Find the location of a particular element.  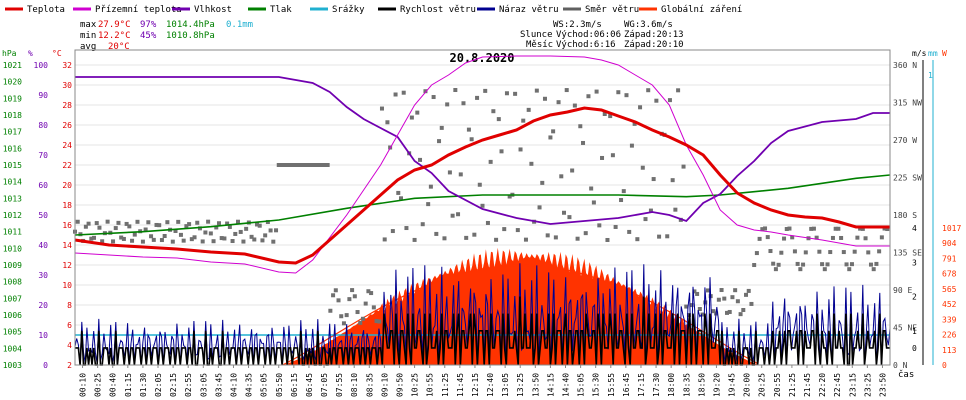

moon-label: Měsíc is located at coordinates (539, 45).